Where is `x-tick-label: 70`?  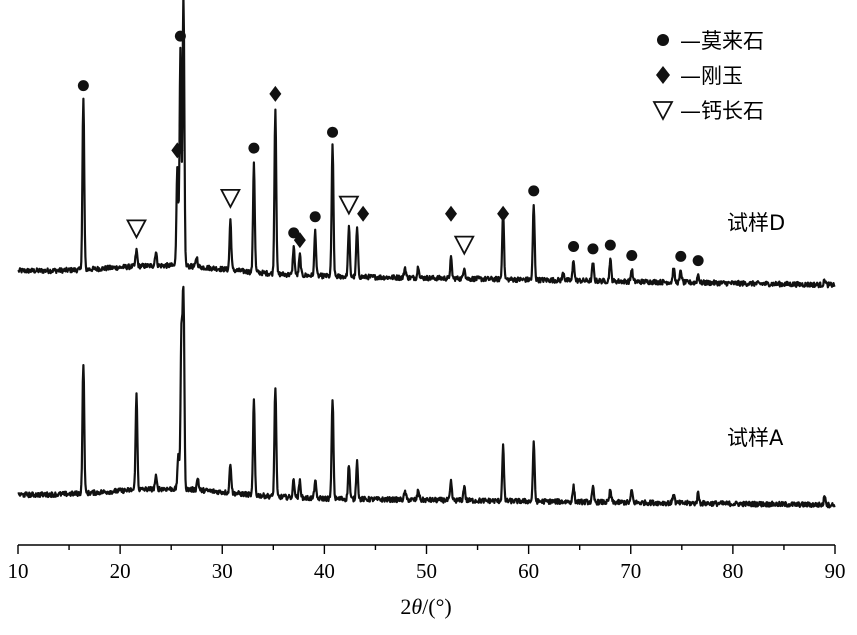
x-tick-label: 70 is located at coordinates (630, 571).